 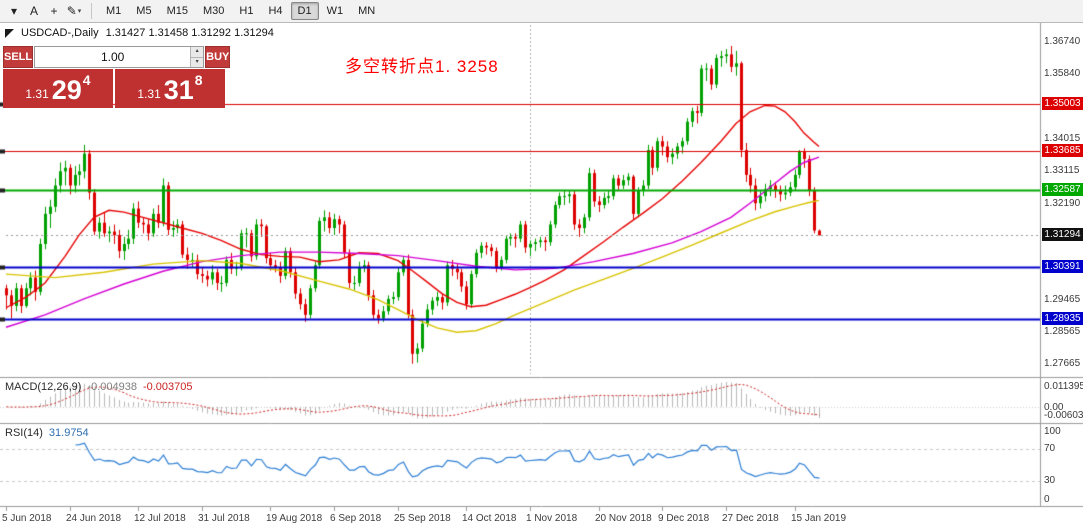 What do you see at coordinates (1047, 499) in the screenshot?
I see `rsi-axis-label: 0` at bounding box center [1047, 499].